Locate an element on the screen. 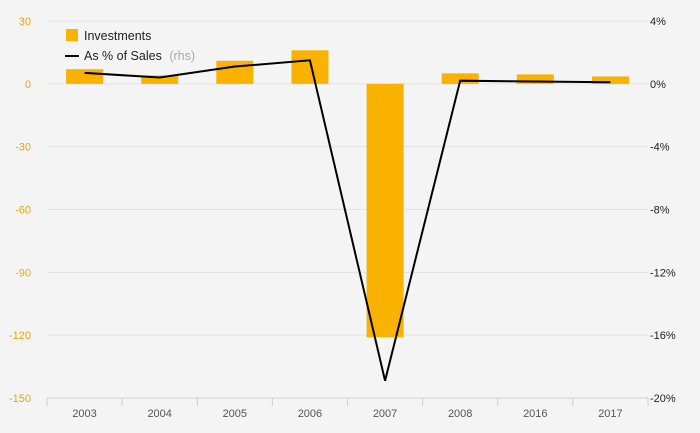 The image size is (700, 433). x-tick-label: 2003 is located at coordinates (84, 414).